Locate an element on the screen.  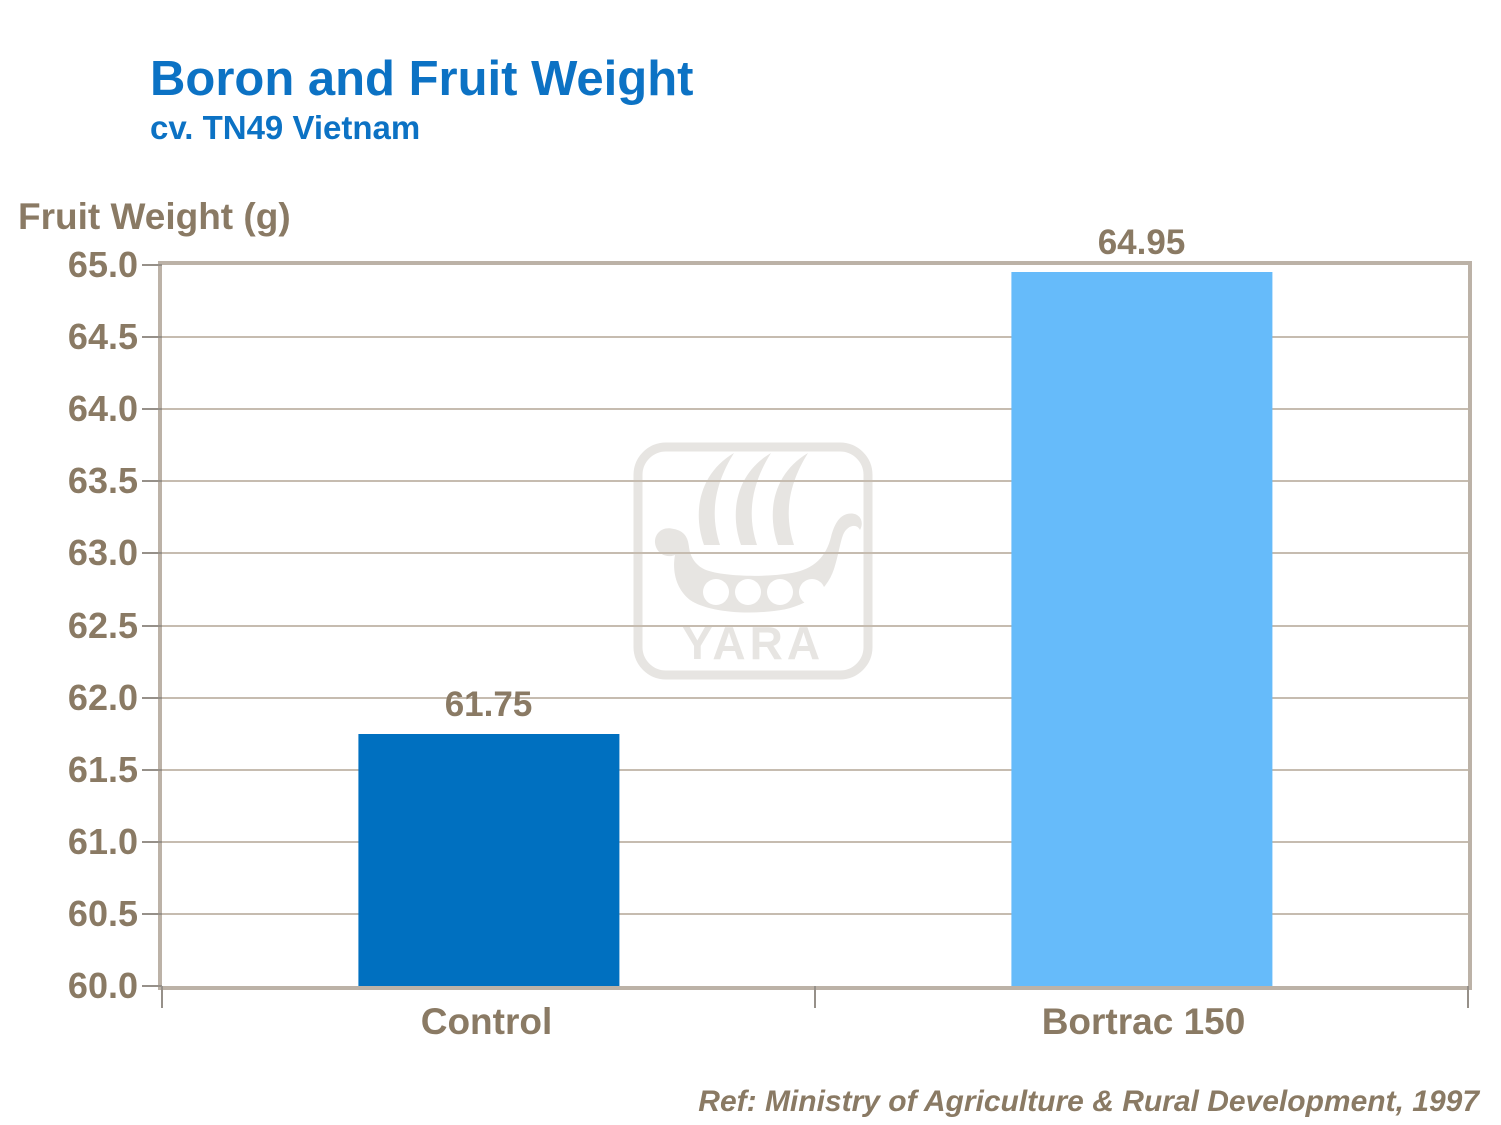
gridline-64.0 is located at coordinates (815, 409).